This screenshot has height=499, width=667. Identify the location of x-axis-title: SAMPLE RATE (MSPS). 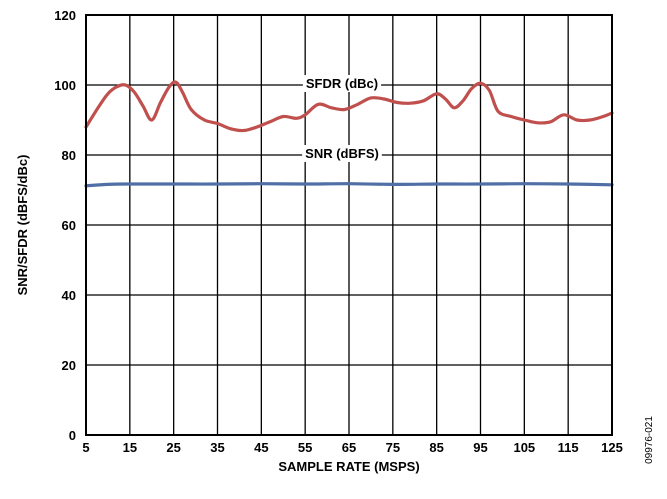
(348, 466).